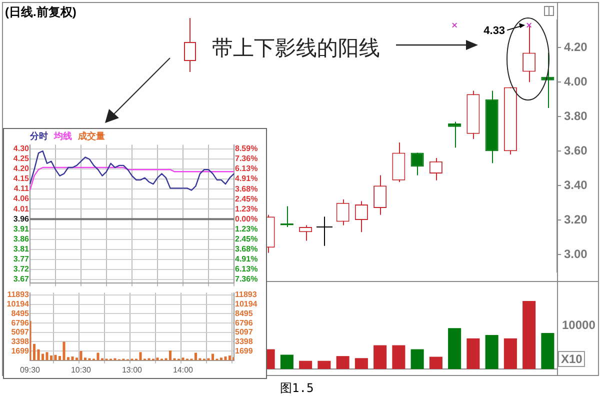 The image size is (602, 401). What do you see at coordinates (246, 149) in the screenshot?
I see `y2-tick-label: 8.59%` at bounding box center [246, 149].